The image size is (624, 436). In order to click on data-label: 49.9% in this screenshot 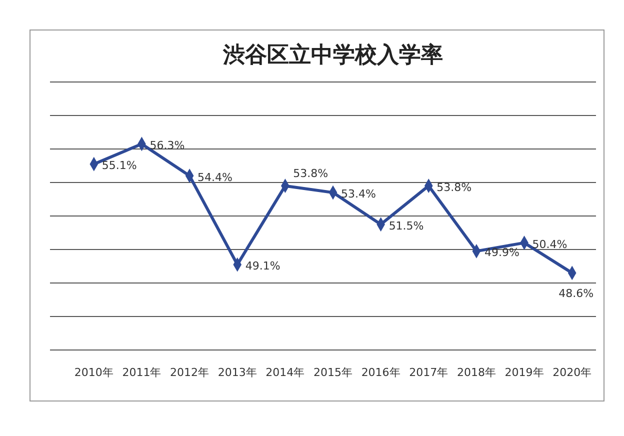, I will do `click(502, 253)`.